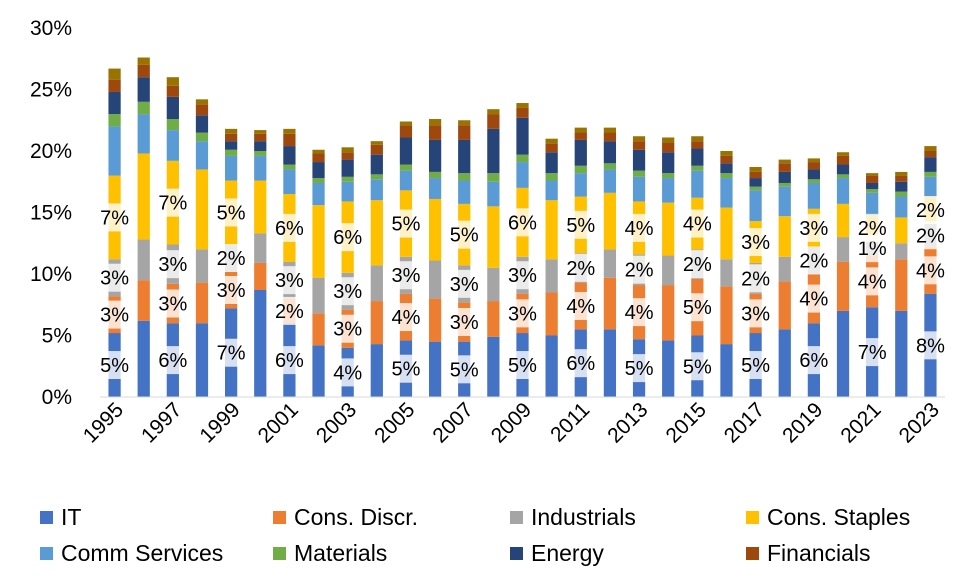  I want to click on bar-segment-cons-discr-2012, so click(610, 303).